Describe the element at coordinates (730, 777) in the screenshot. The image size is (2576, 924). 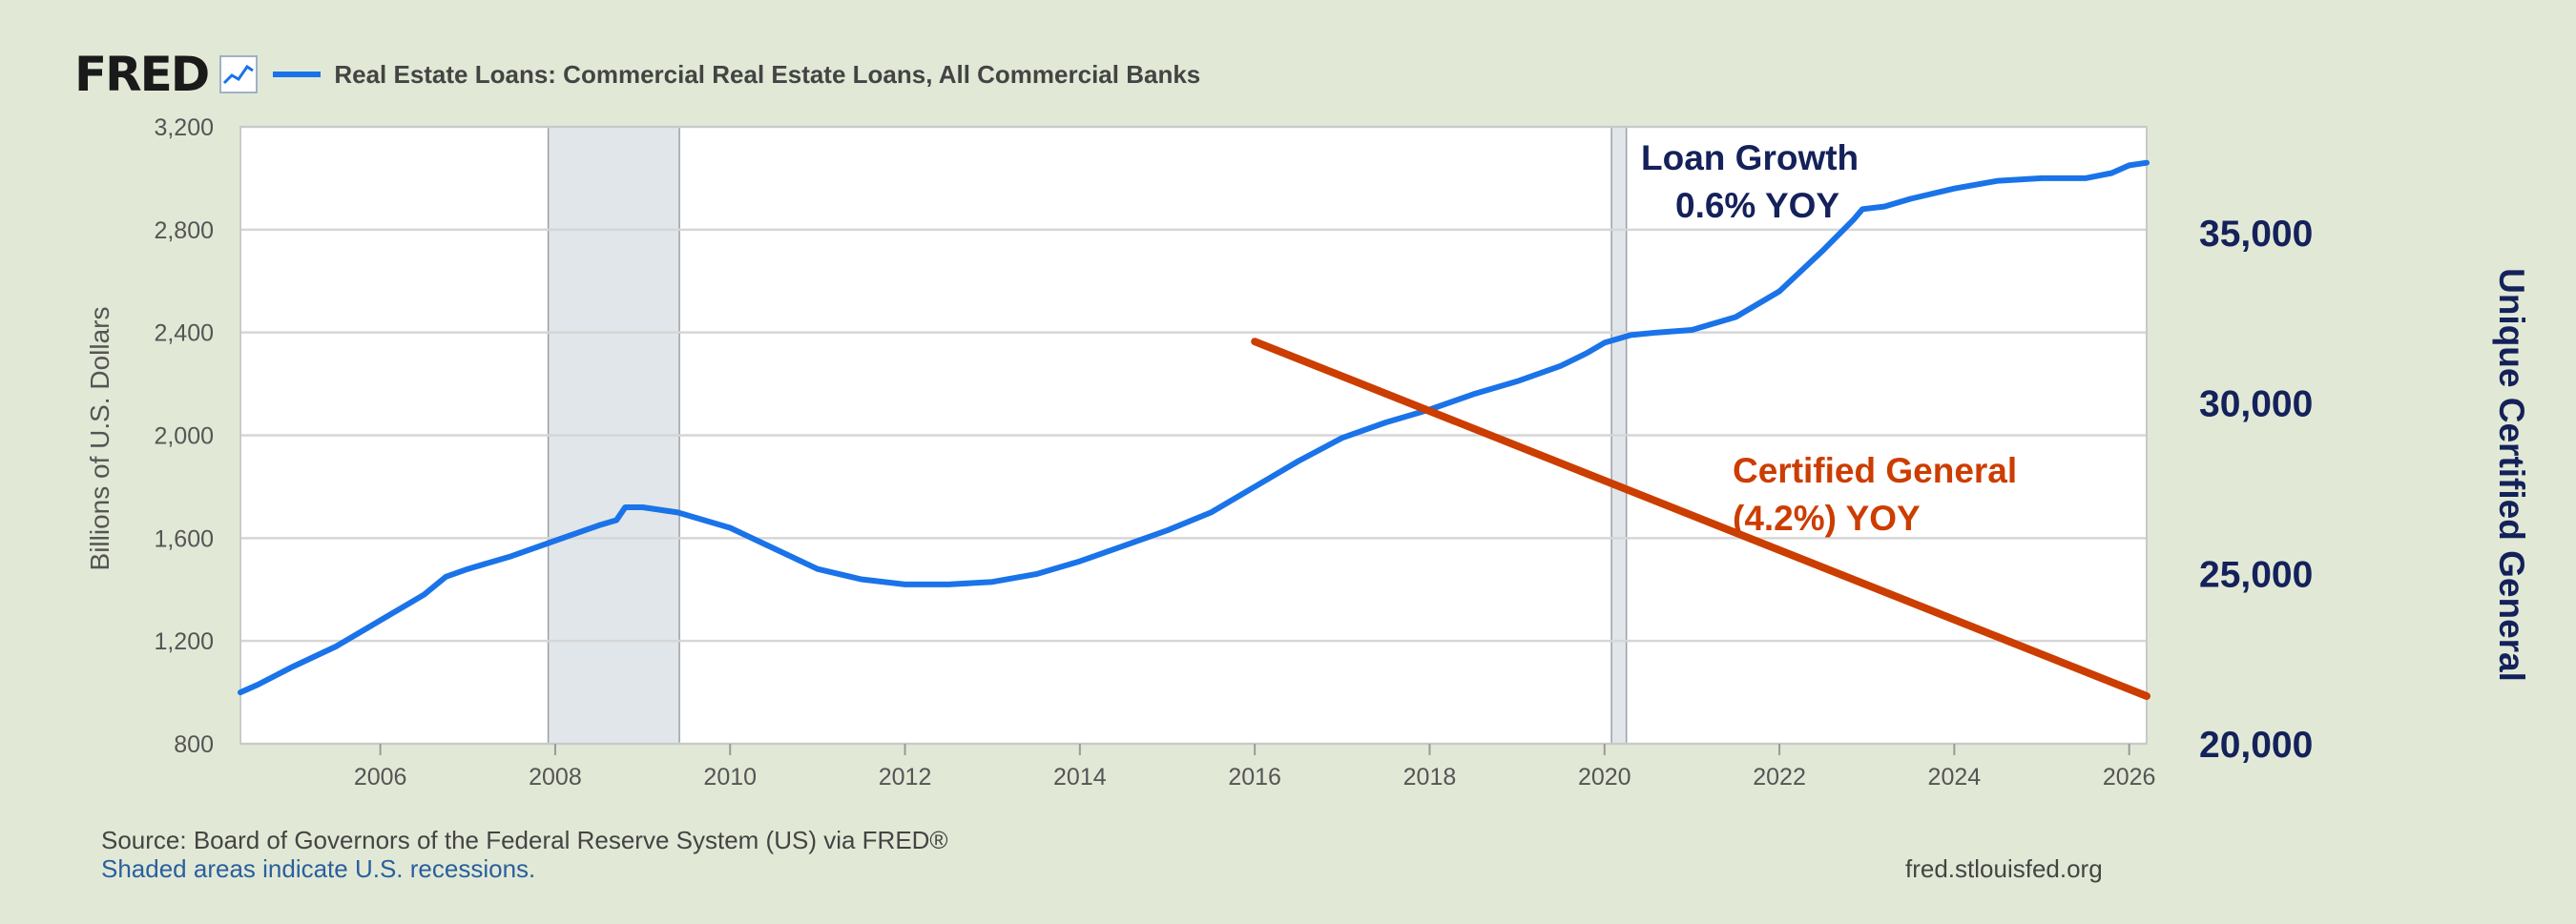
I see `x-tick-label: 2010` at that location.